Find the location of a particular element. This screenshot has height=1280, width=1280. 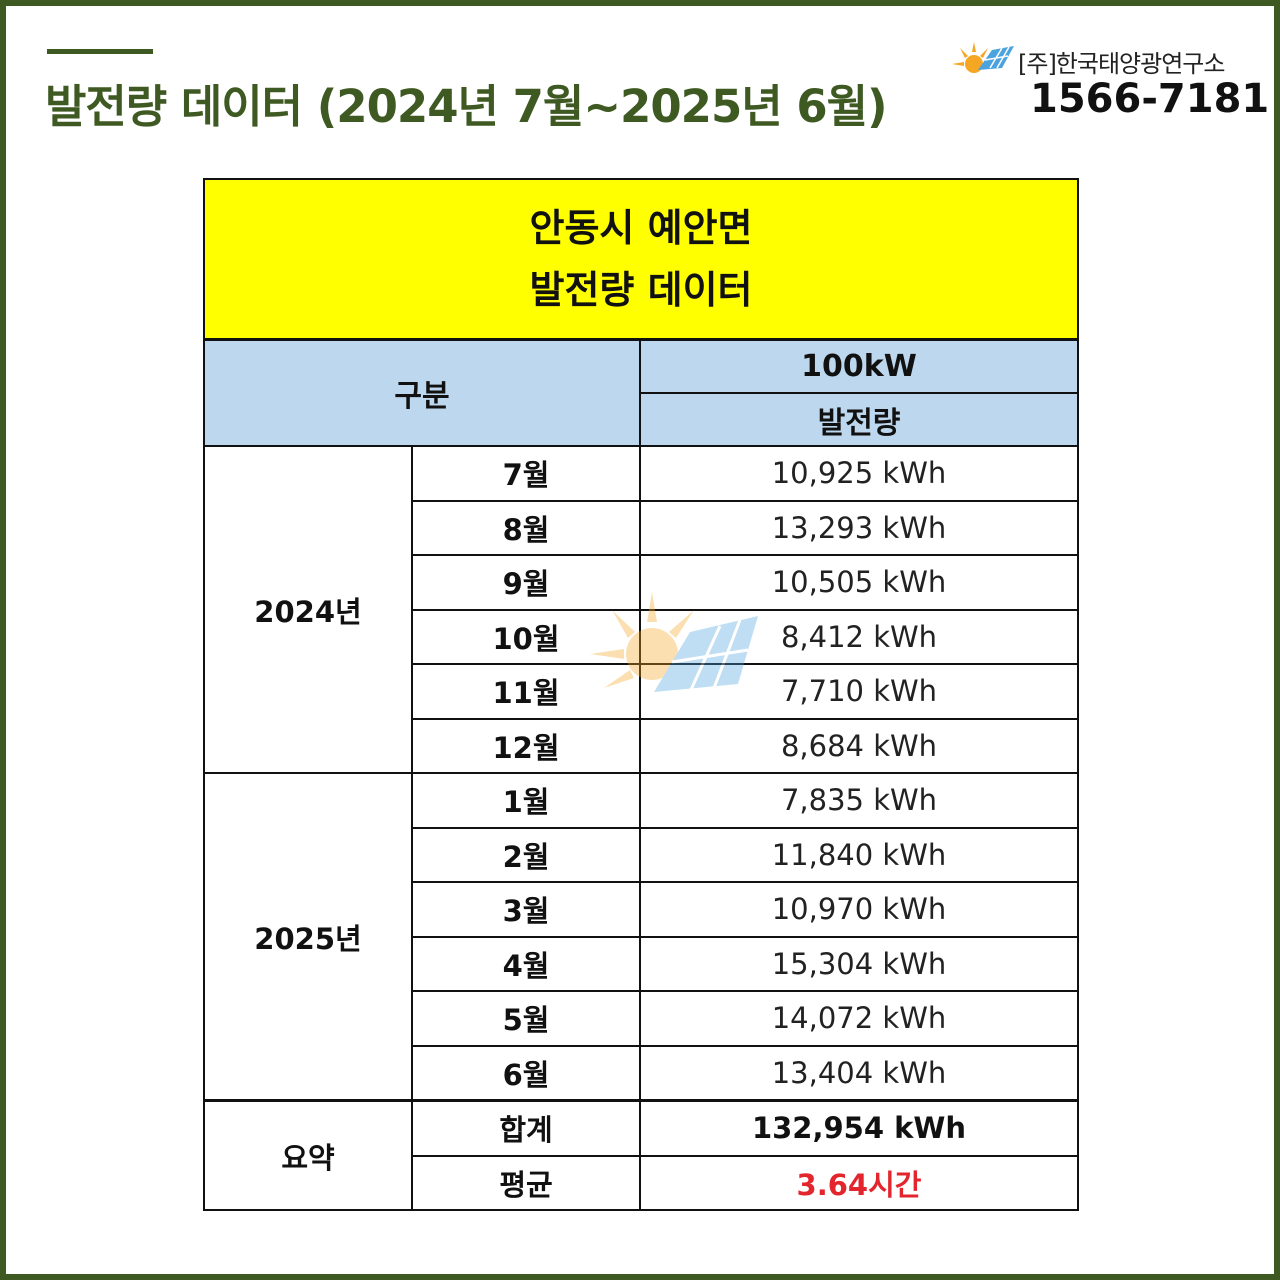

generation-value: 8,684 kWh is located at coordinates (859, 745).